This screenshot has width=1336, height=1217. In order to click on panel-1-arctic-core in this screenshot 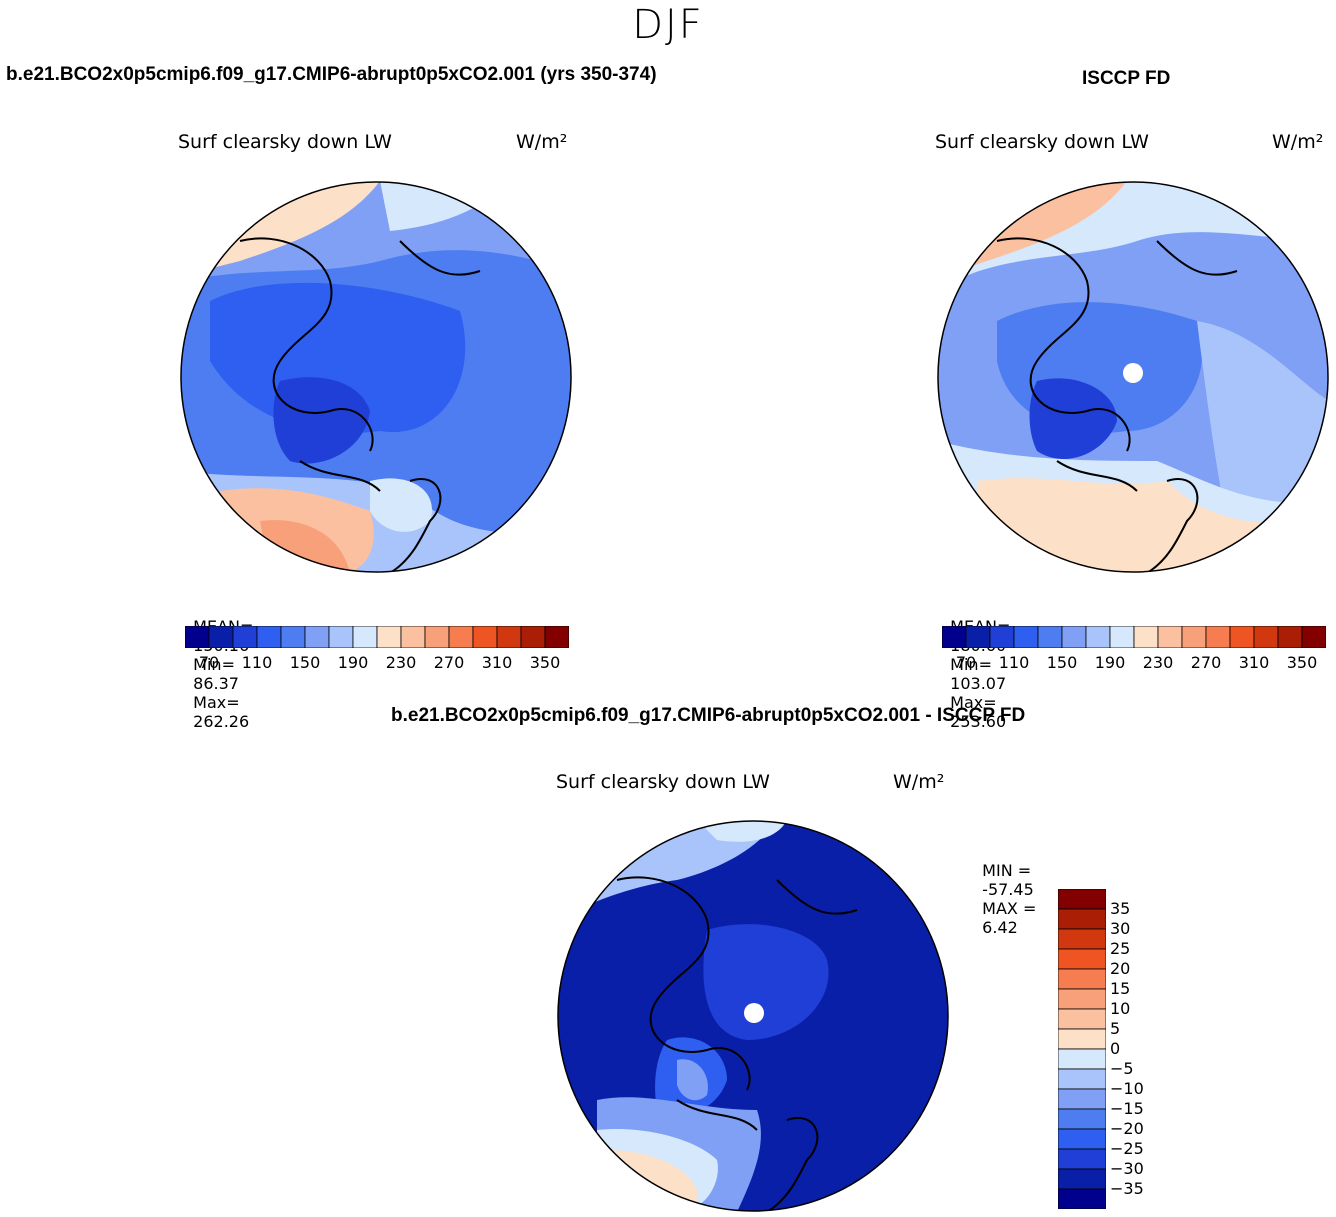, I will do `click(338, 357)`.